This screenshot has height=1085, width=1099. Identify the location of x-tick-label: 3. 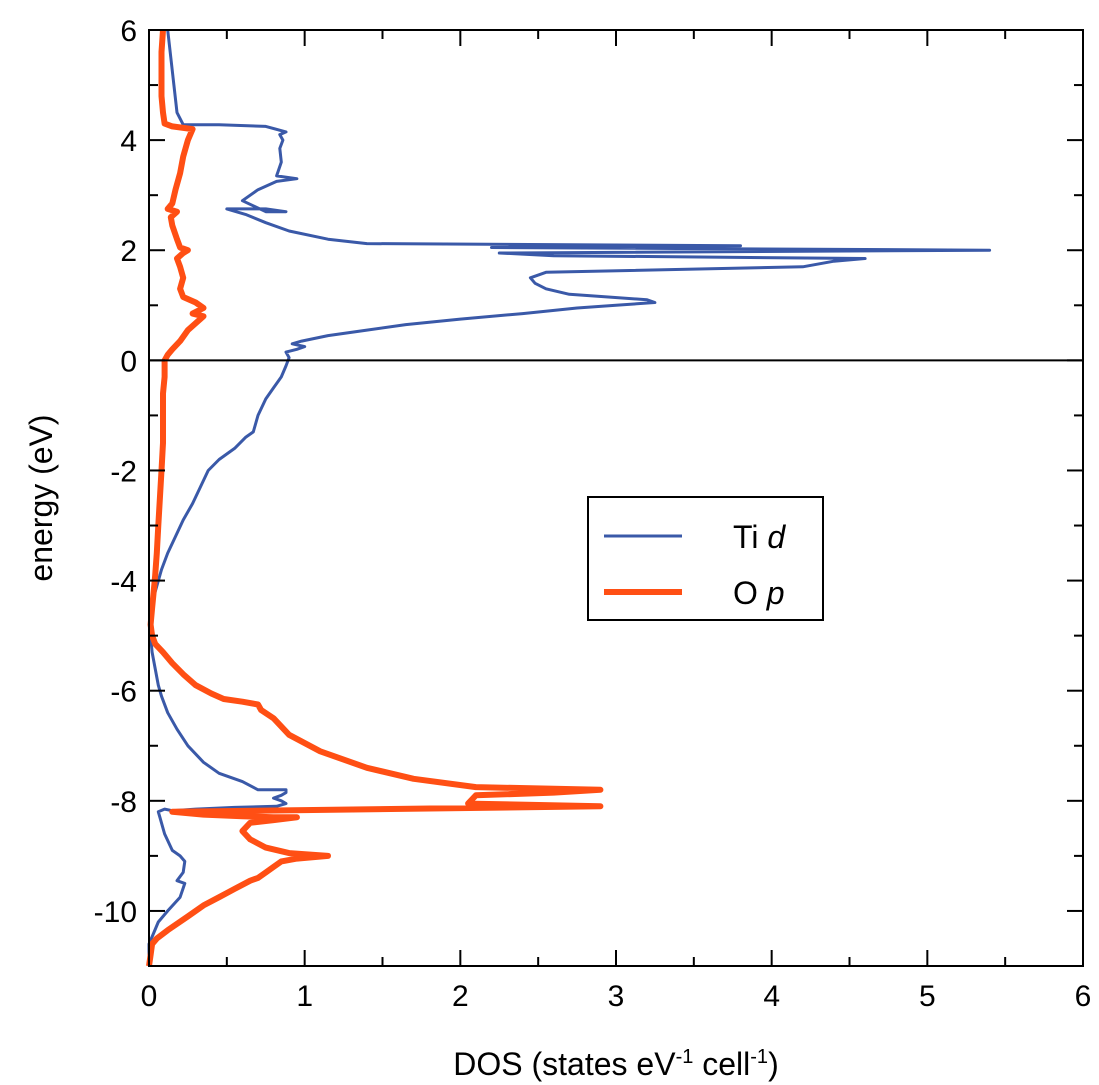
(616, 996).